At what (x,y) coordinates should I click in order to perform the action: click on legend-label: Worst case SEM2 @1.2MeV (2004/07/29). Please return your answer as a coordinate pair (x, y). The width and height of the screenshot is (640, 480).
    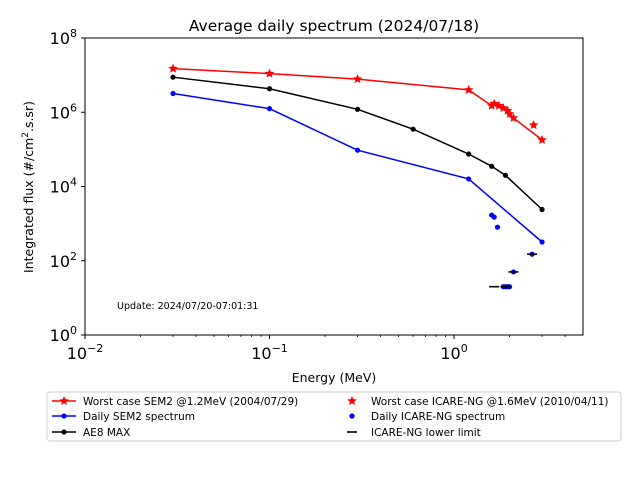
    Looking at the image, I should click on (190, 402).